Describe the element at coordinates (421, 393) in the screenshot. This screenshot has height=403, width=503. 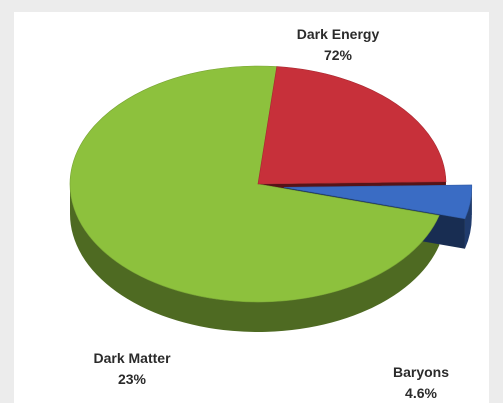
I see `slice-value-baryons: 4.6%` at that location.